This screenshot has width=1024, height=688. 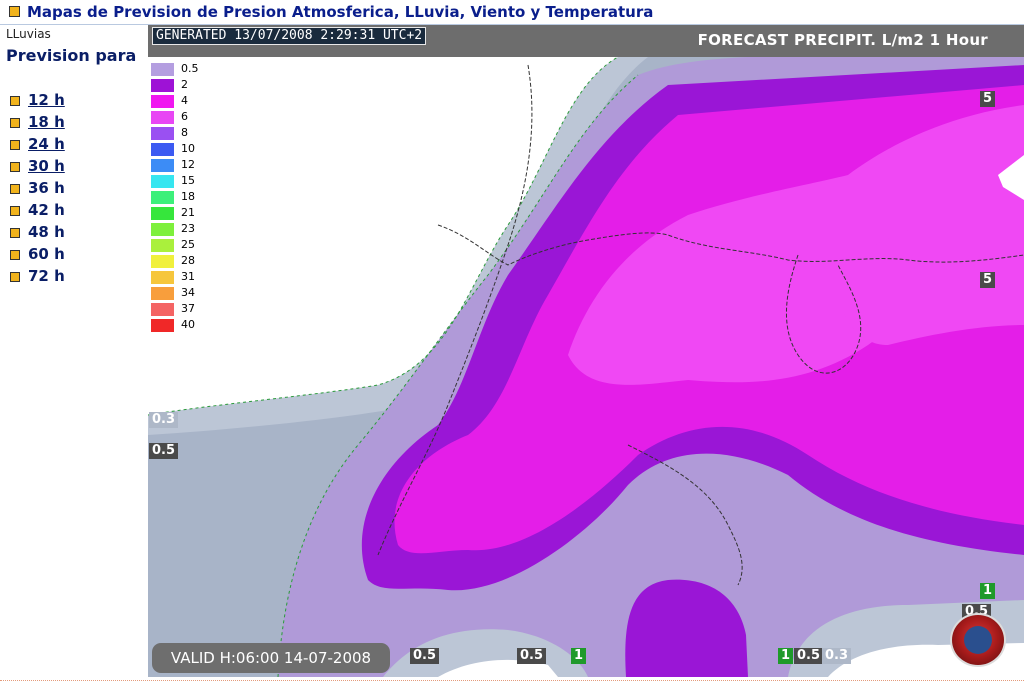 I want to click on legend-item: 15, so click(x=179, y=181).